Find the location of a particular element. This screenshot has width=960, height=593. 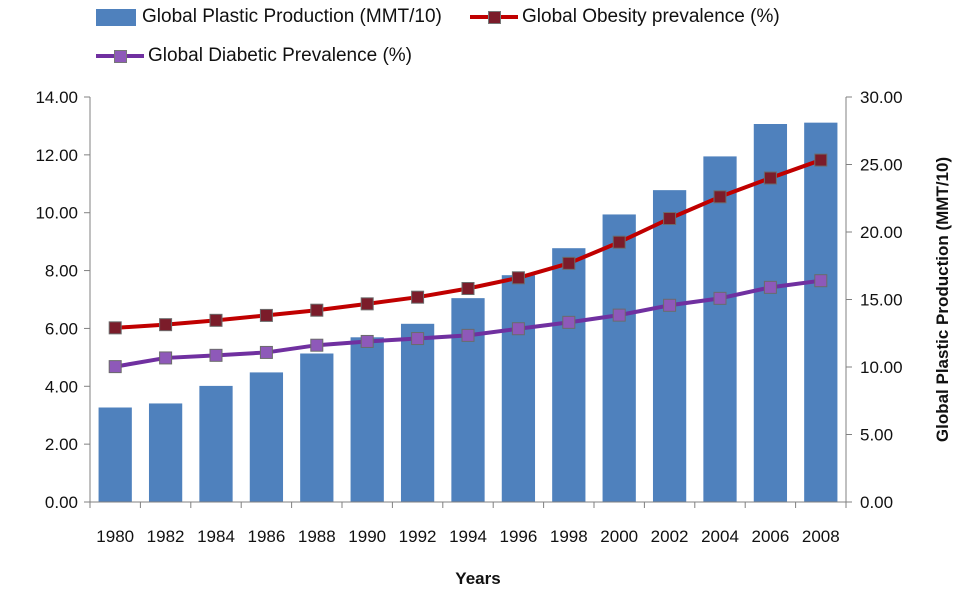

point-obesity-1982 is located at coordinates (166, 325).